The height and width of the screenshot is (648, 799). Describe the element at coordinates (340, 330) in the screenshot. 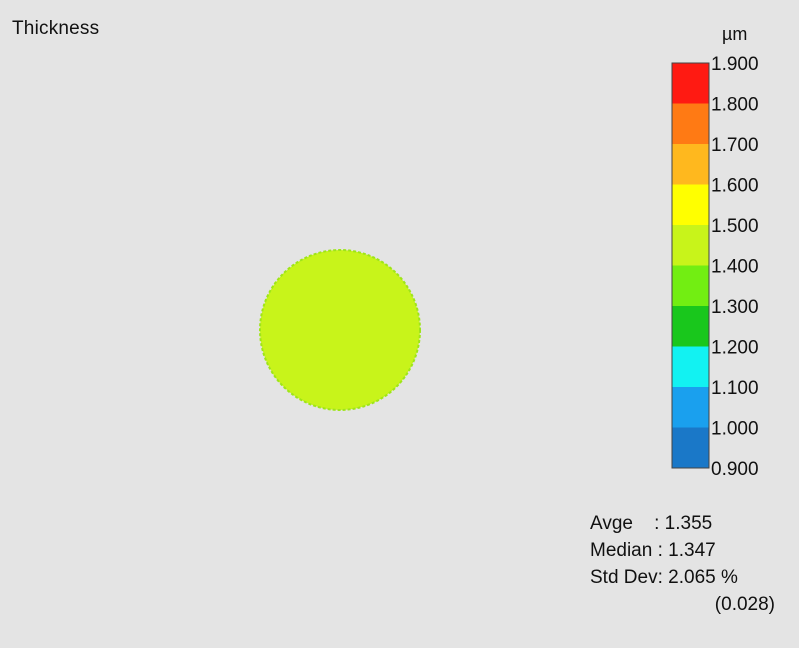

I see `thickness-region-center` at that location.